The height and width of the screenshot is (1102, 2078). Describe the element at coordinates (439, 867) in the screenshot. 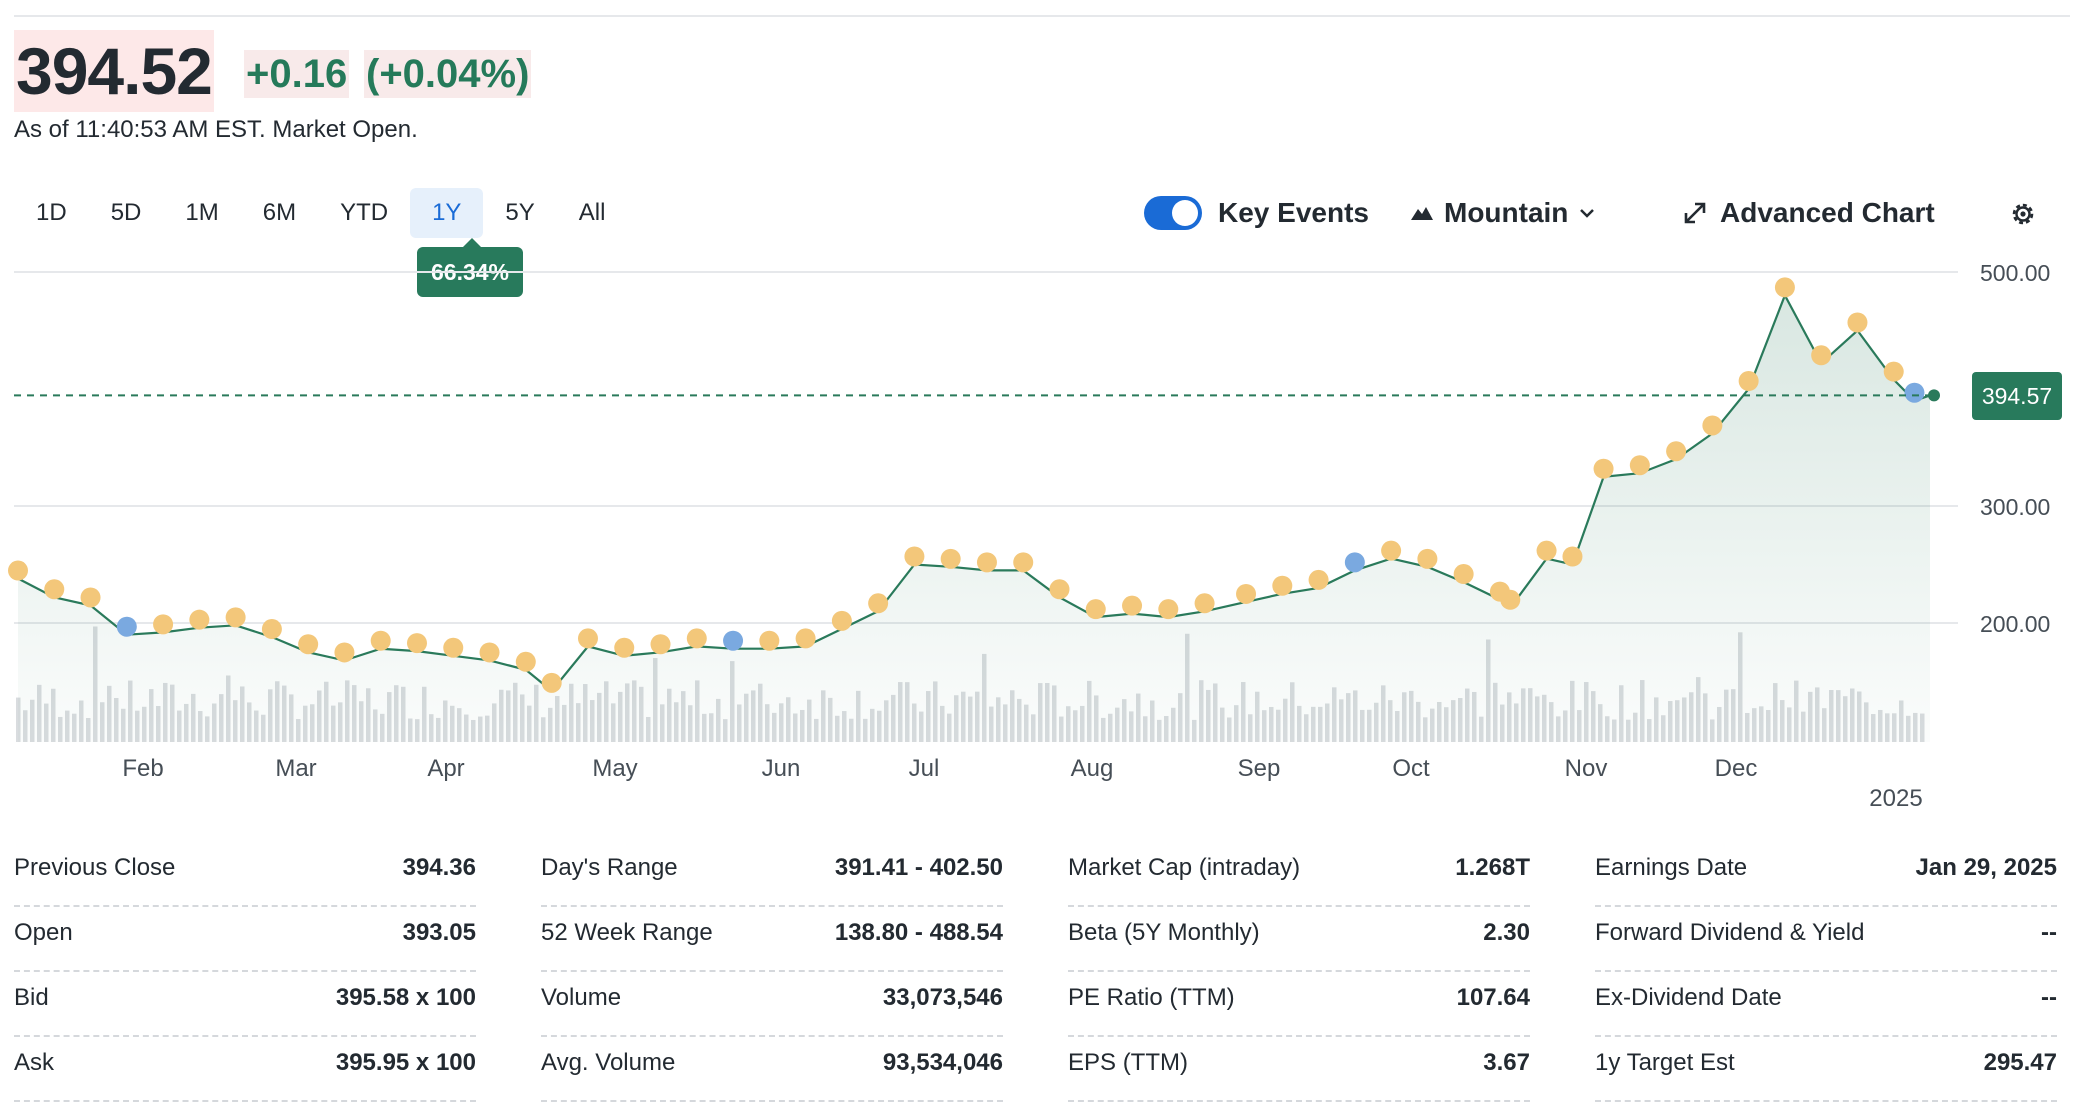

I see `stat-value: 394.36` at that location.